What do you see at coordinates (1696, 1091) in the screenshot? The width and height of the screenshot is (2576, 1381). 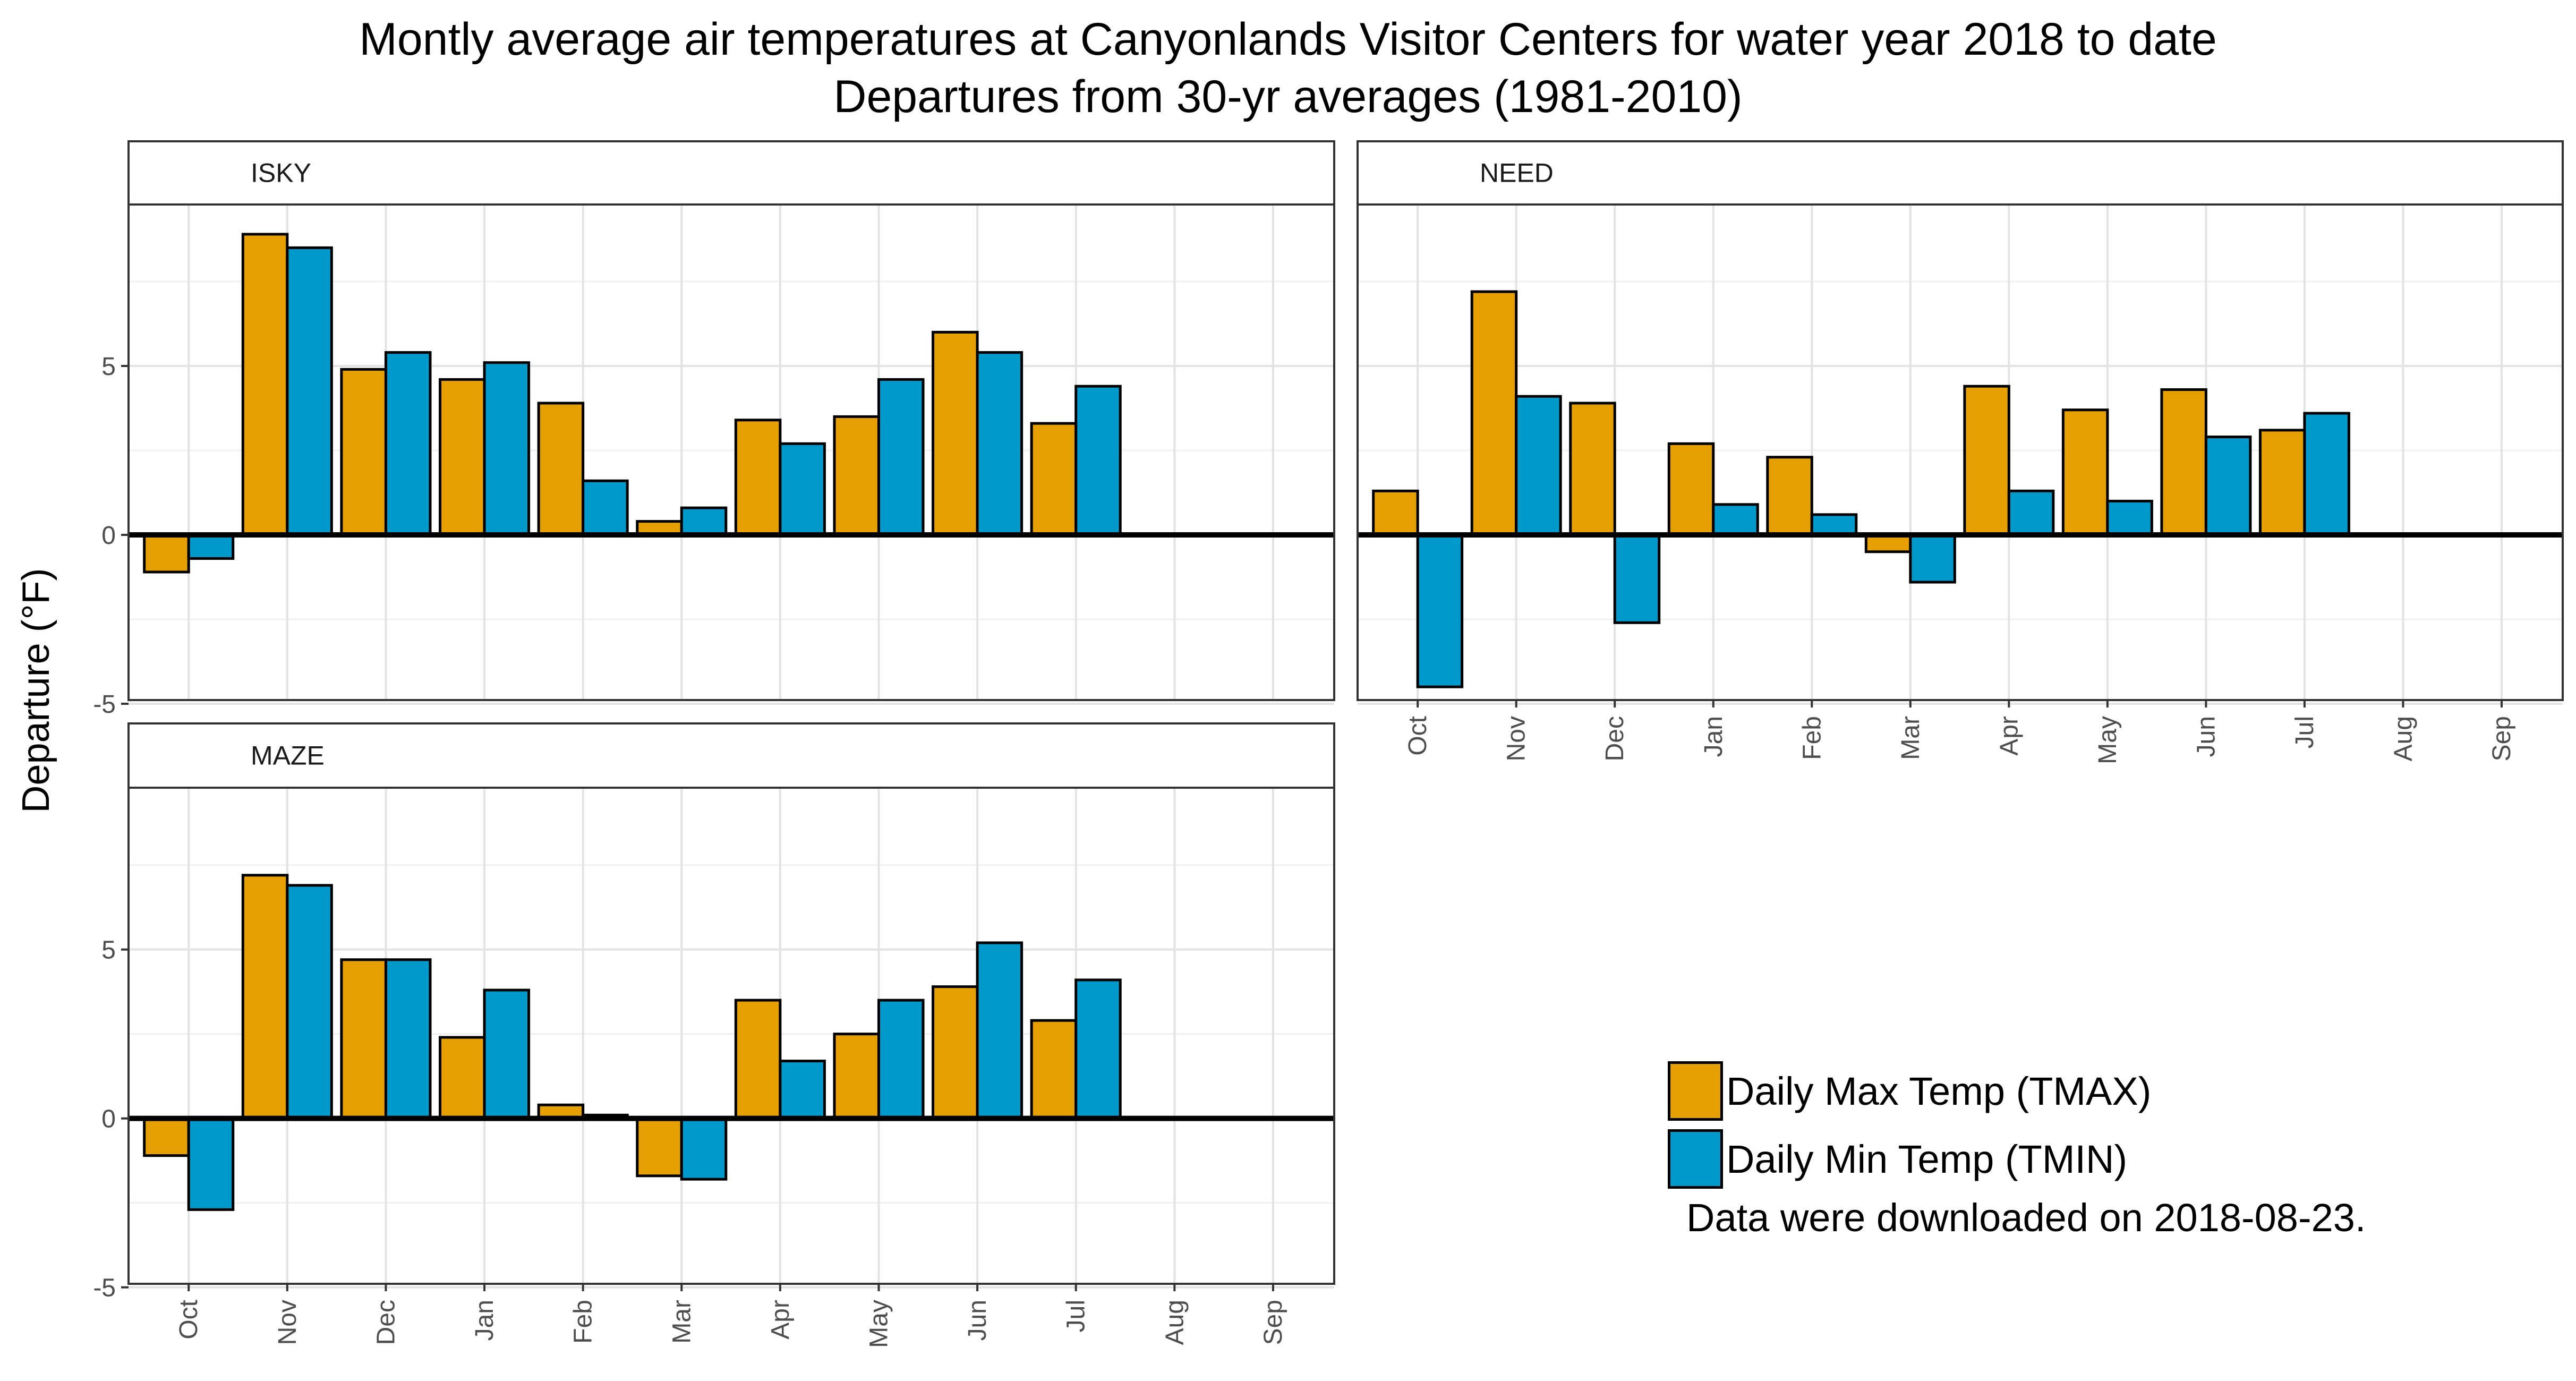 I see `legend-swatch-tmax` at bounding box center [1696, 1091].